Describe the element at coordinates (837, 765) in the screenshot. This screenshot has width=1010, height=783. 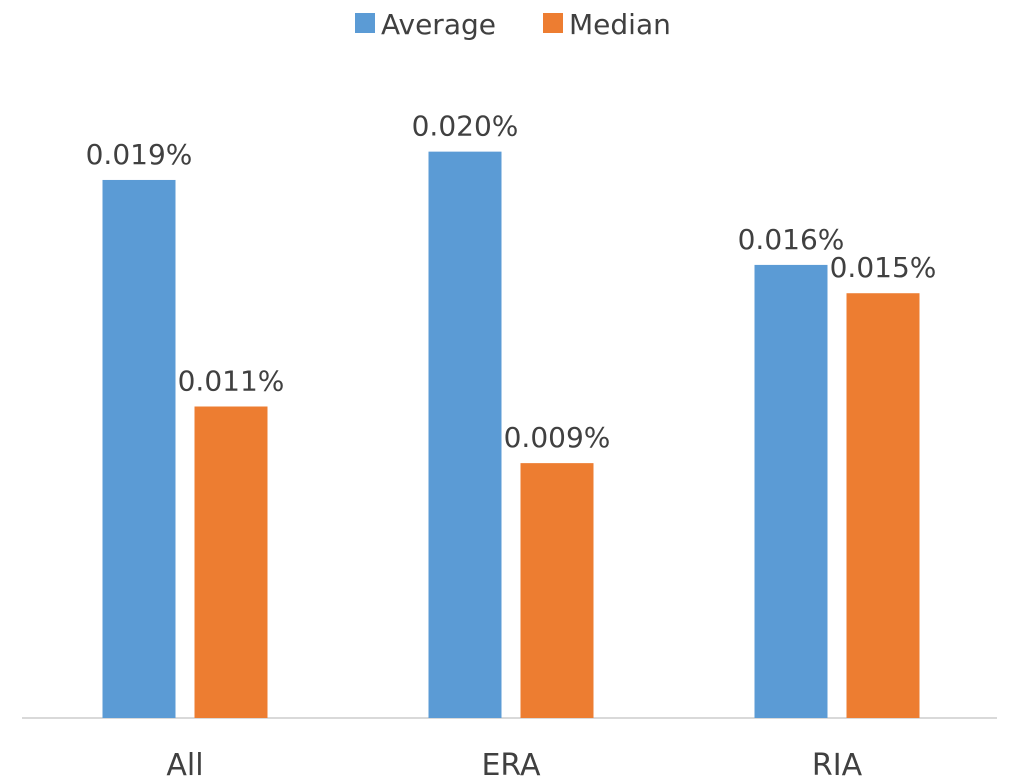
I see `category-label-ria: RIA` at that location.